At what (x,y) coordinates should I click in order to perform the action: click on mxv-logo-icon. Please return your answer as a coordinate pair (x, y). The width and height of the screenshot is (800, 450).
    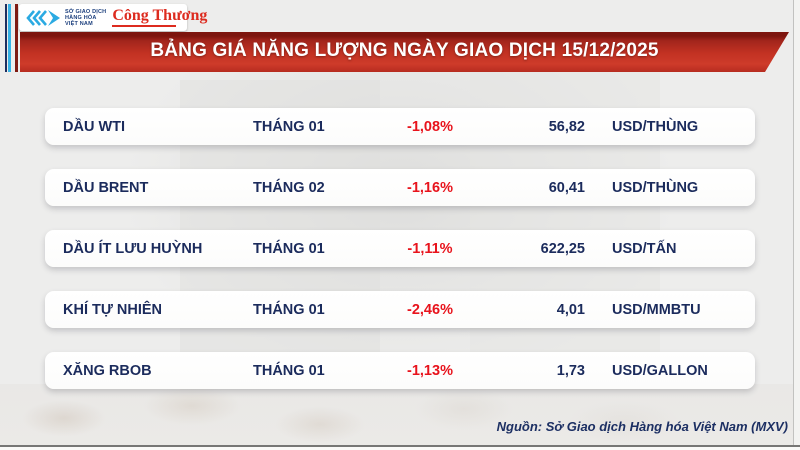
    Looking at the image, I should click on (43, 17).